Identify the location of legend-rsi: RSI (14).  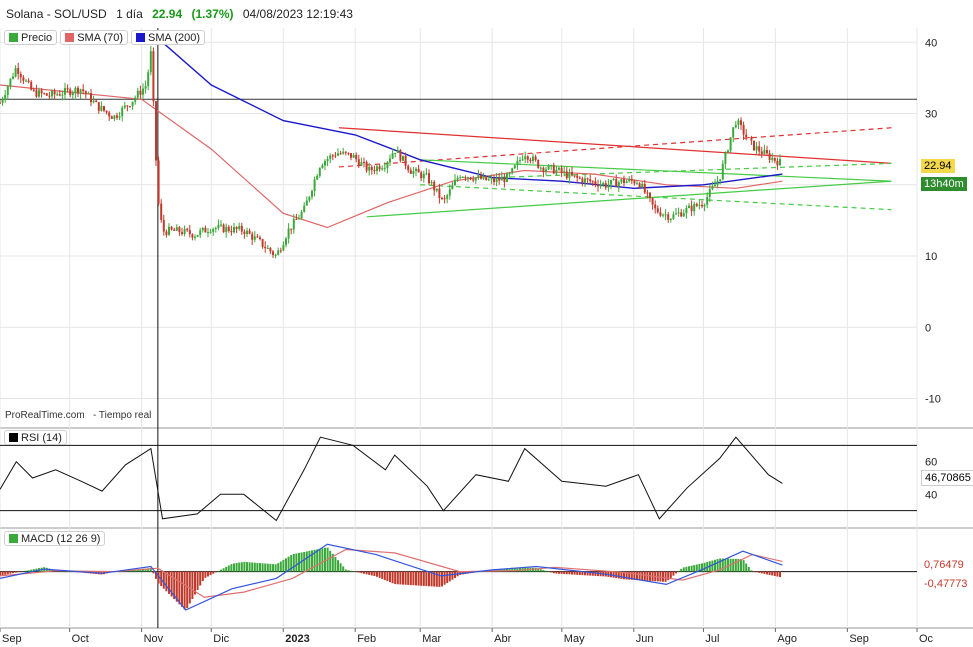
(35, 437).